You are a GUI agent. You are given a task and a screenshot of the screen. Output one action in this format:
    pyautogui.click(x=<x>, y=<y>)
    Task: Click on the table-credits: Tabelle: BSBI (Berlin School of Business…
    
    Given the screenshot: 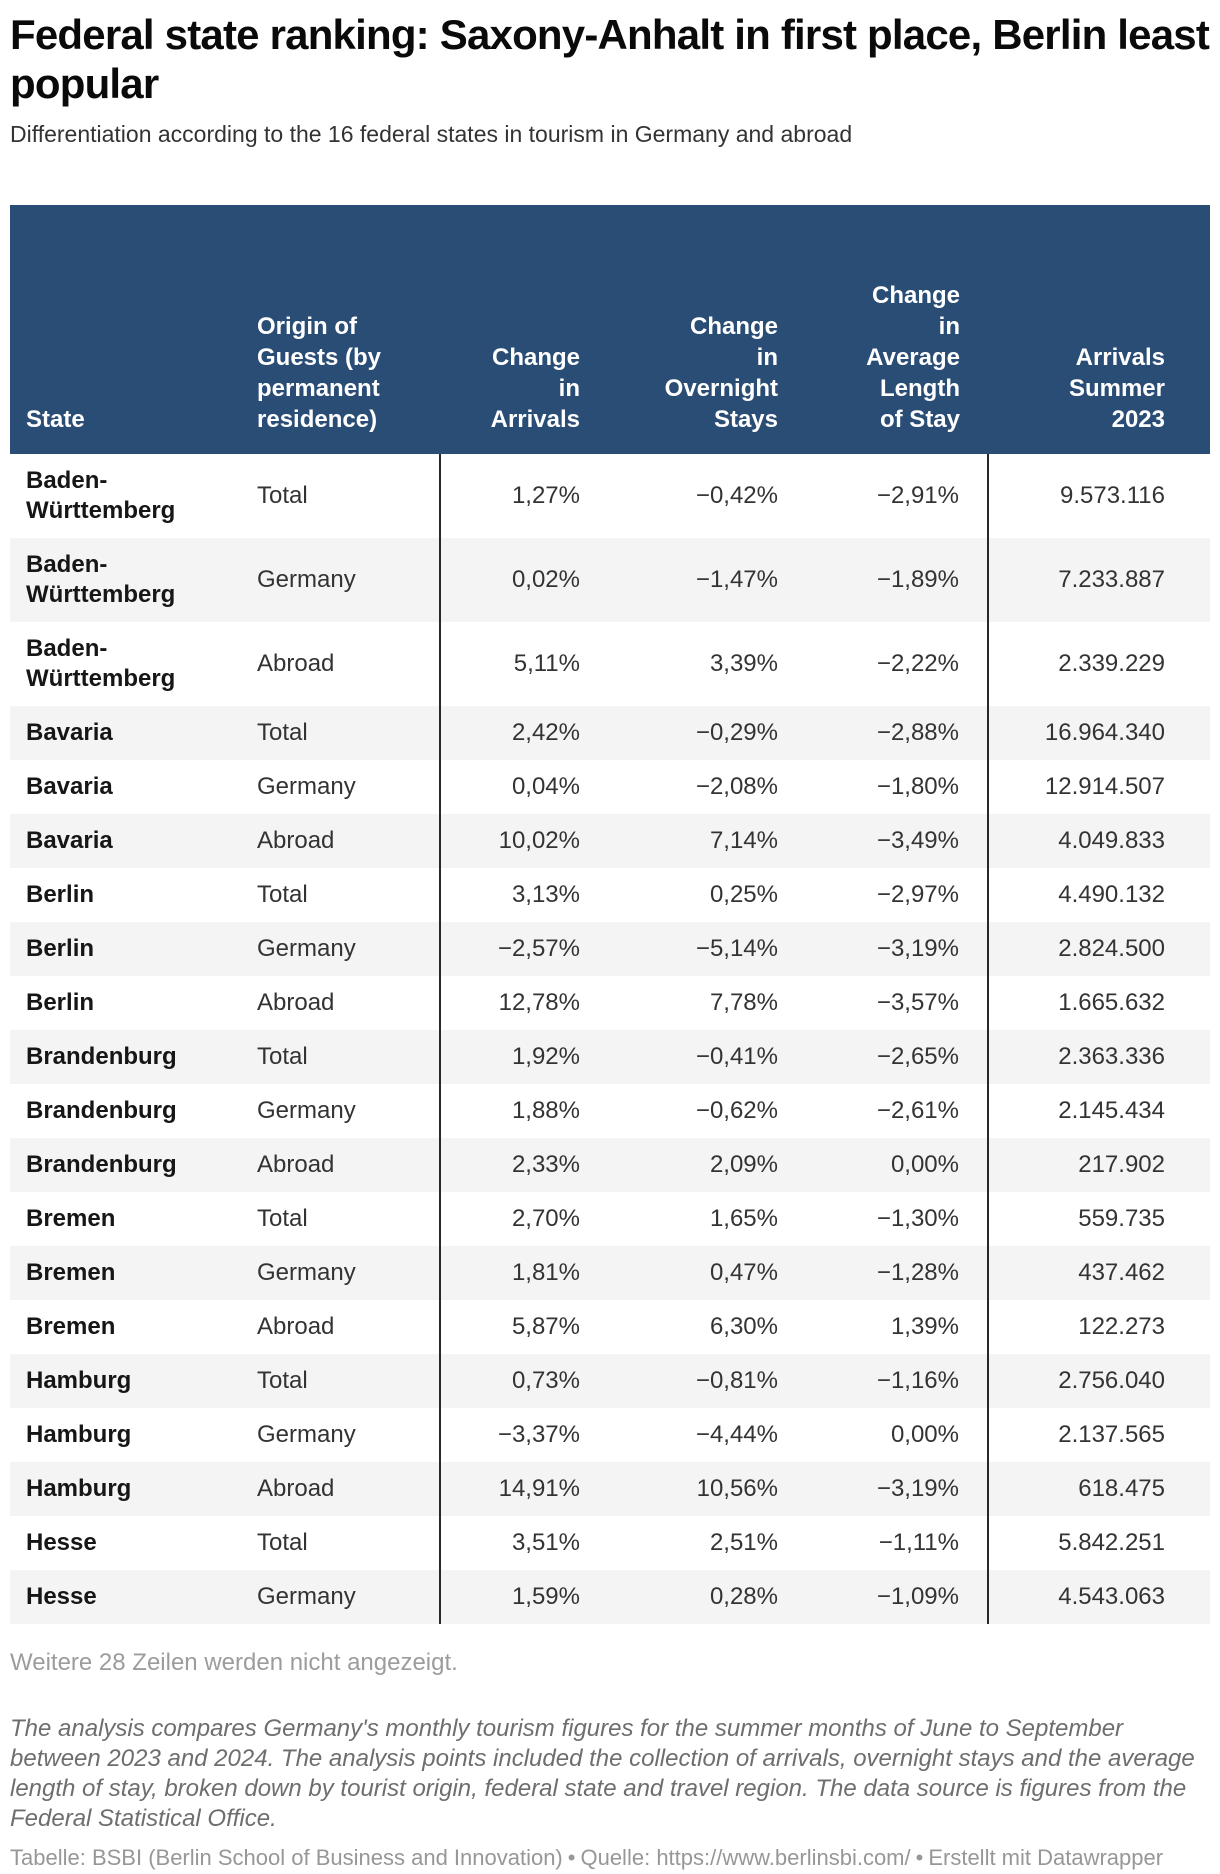 What is the action you would take?
    pyautogui.click(x=610, y=1857)
    